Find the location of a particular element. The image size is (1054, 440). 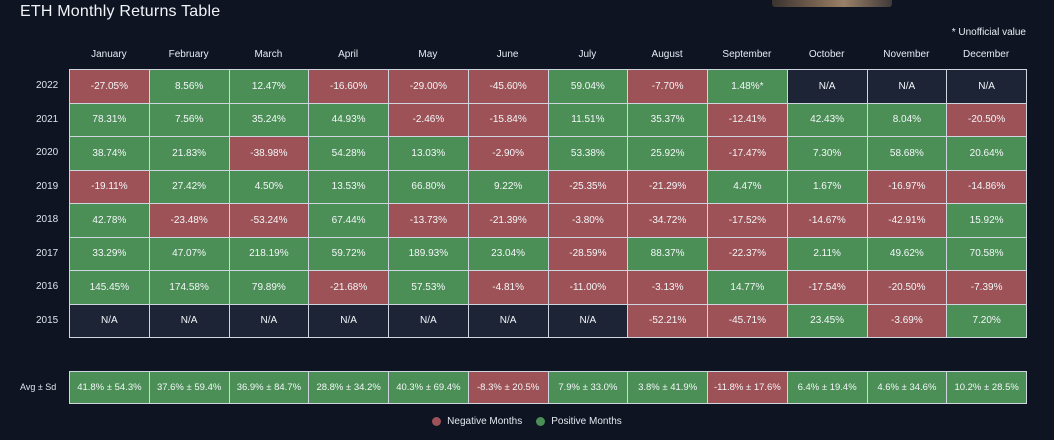

year-label: 2018 is located at coordinates (47, 219).